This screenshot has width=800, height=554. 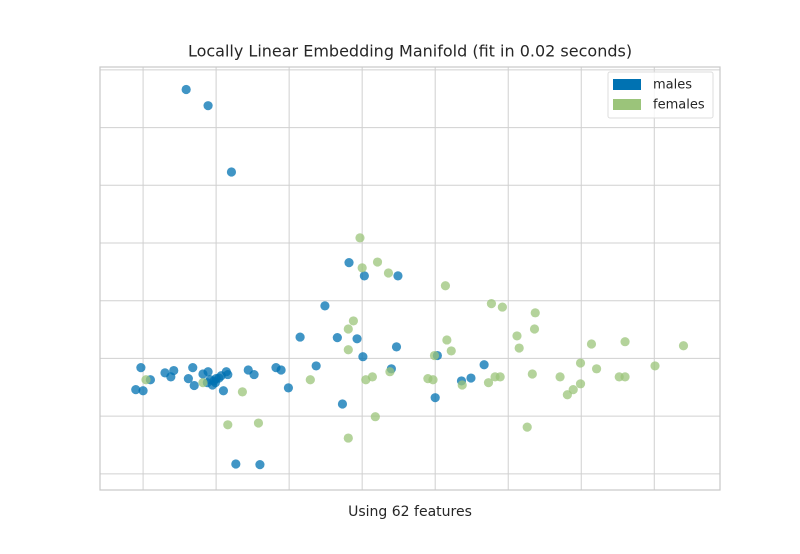 I want to click on x-axis-label: Using 62 features, so click(x=410, y=512).